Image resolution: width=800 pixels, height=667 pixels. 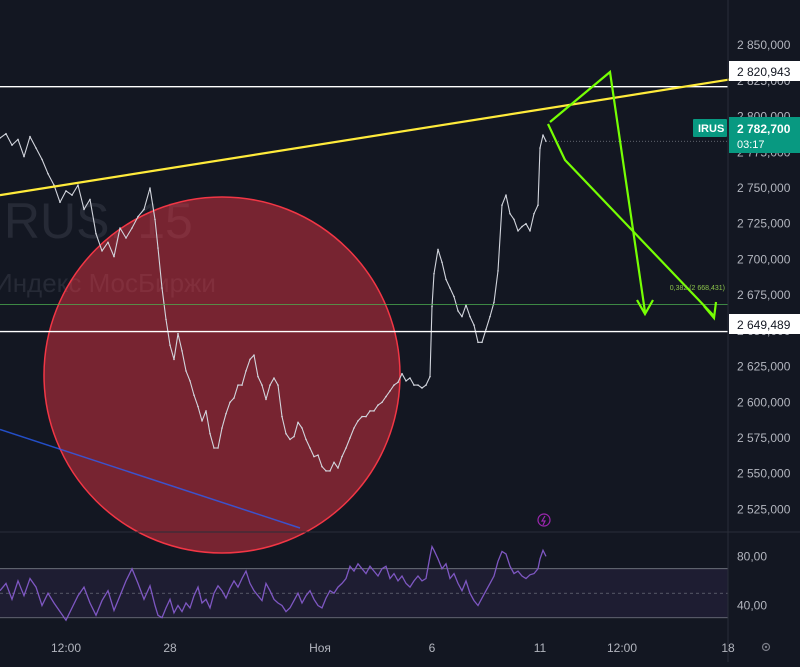 What do you see at coordinates (764, 295) in the screenshot?
I see `y-tick-label: 2 675,000` at bounding box center [764, 295].